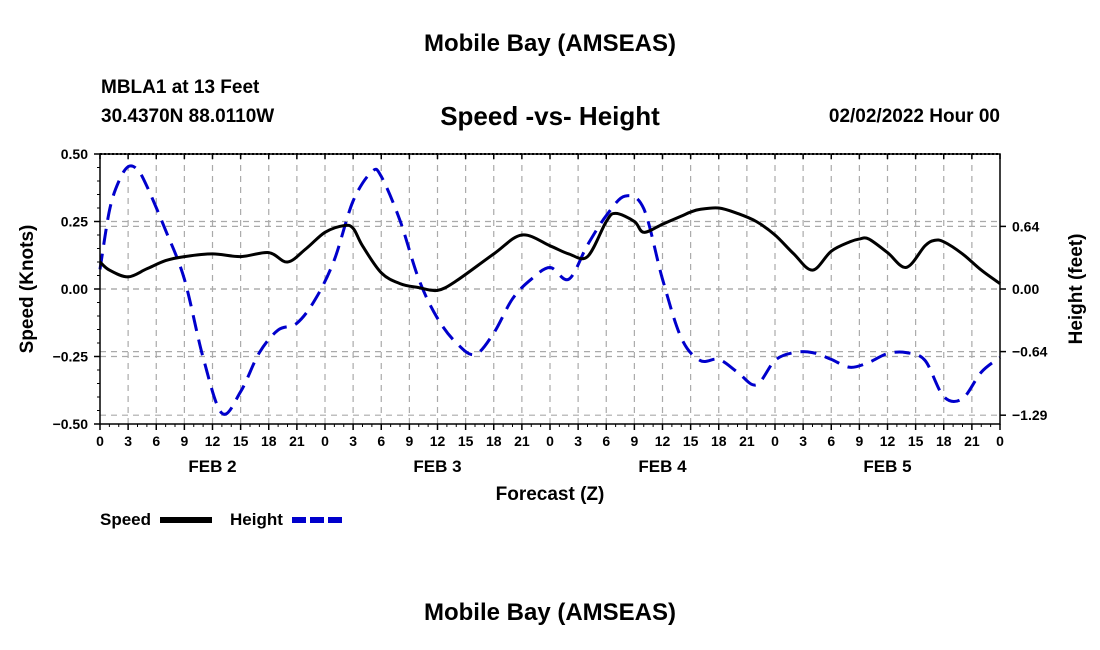 The image size is (1100, 650). What do you see at coordinates (221, 519) in the screenshot?
I see `legend: Speed Height` at bounding box center [221, 519].